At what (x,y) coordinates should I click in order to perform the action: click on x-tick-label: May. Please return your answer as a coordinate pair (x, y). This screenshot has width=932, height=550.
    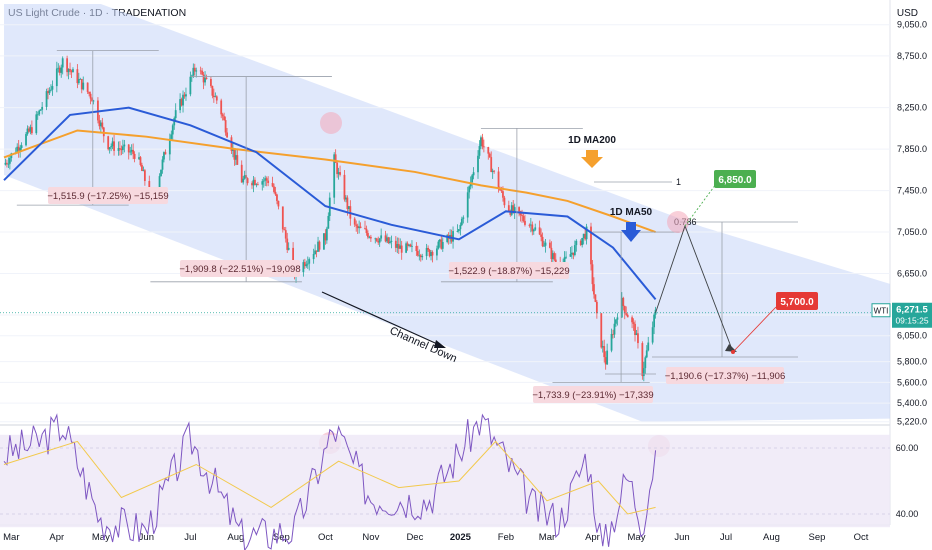
    Looking at the image, I should click on (101, 537).